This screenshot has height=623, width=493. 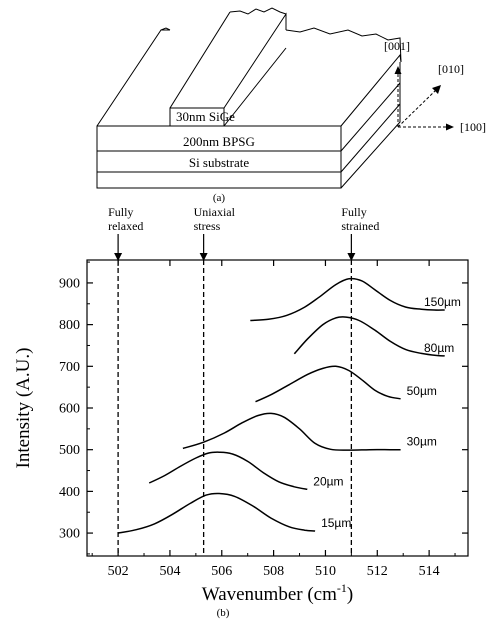 What do you see at coordinates (277, 593) in the screenshot?
I see `x-axis-label: Wavenumber (cm-1)` at bounding box center [277, 593].